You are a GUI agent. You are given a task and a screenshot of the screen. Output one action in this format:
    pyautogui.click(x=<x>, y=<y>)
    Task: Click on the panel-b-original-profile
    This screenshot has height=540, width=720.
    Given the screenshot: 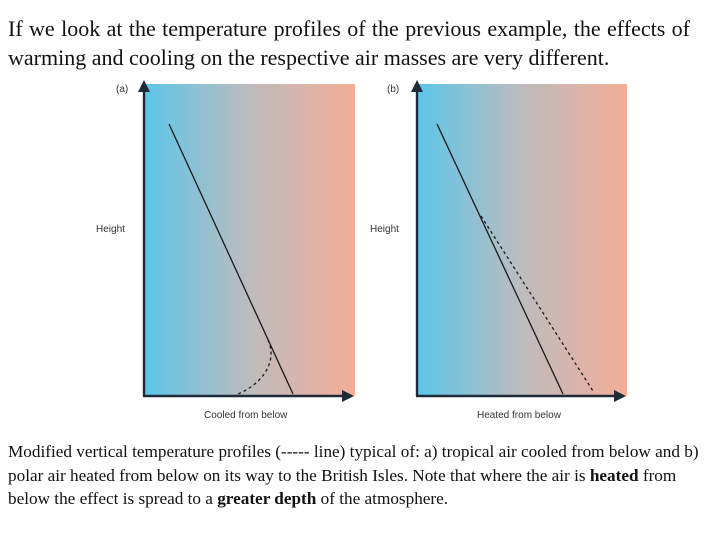 What is the action you would take?
    pyautogui.click(x=500, y=259)
    